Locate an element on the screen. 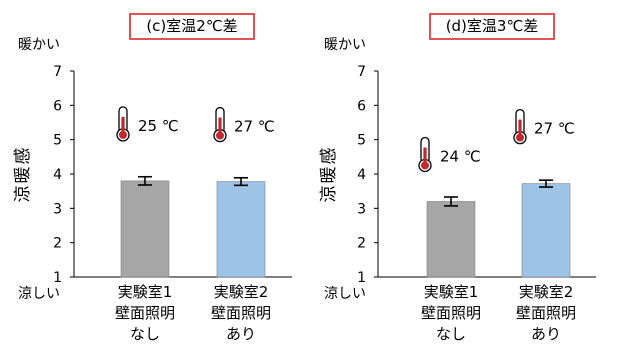  temperature-annotation: 25 ℃ is located at coordinates (158, 126).